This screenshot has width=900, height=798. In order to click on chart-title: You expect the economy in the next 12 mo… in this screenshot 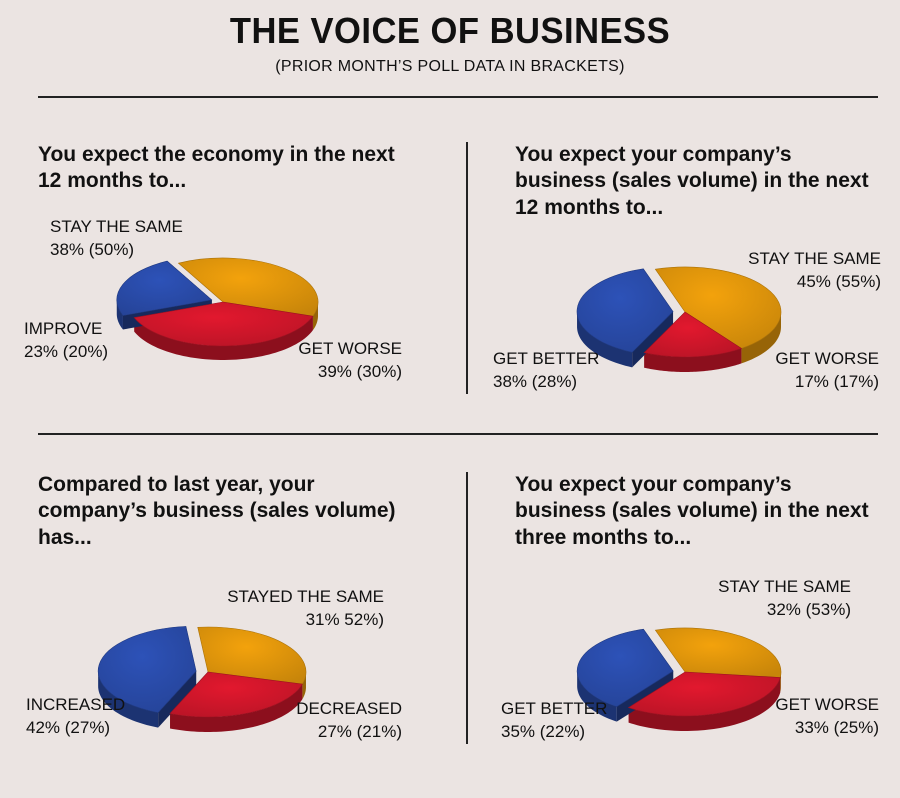, I will do `click(216, 168)`.